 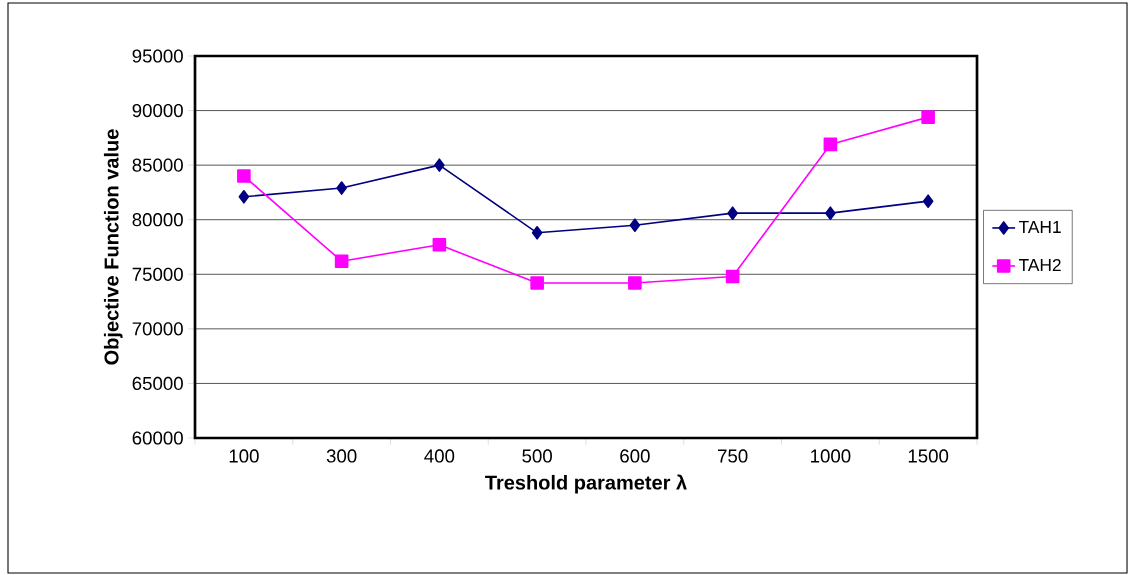 I want to click on x-tick-label: 100, so click(x=244, y=456).